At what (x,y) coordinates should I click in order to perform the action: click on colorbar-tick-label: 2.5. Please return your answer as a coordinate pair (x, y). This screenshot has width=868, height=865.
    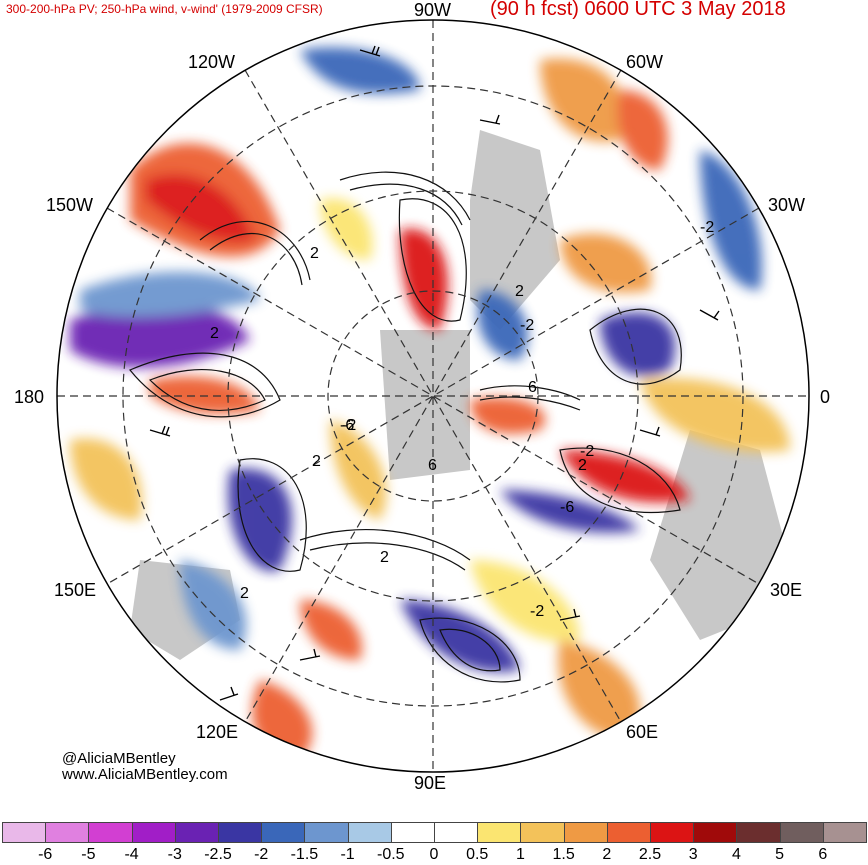
    Looking at the image, I should click on (650, 854).